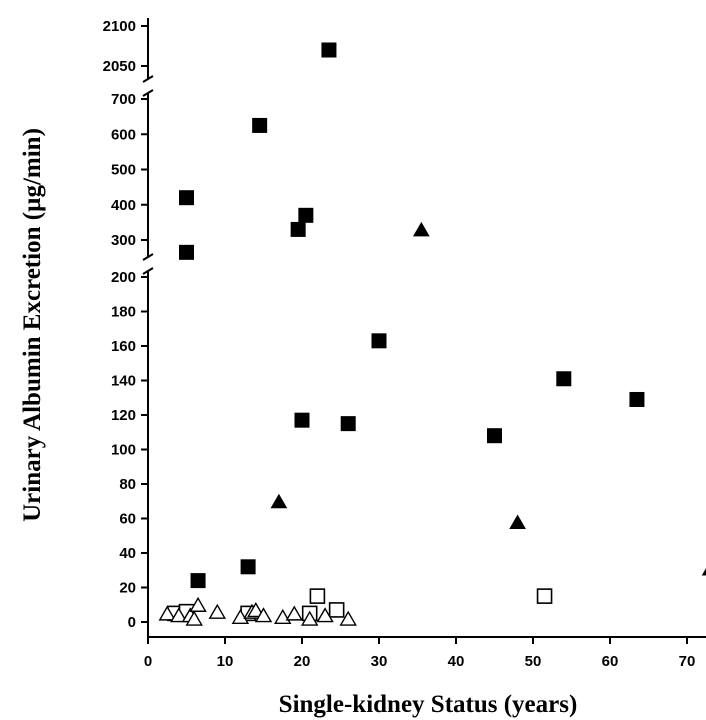  What do you see at coordinates (127, 519) in the screenshot?
I see `y-tick-label: 60` at bounding box center [127, 519].